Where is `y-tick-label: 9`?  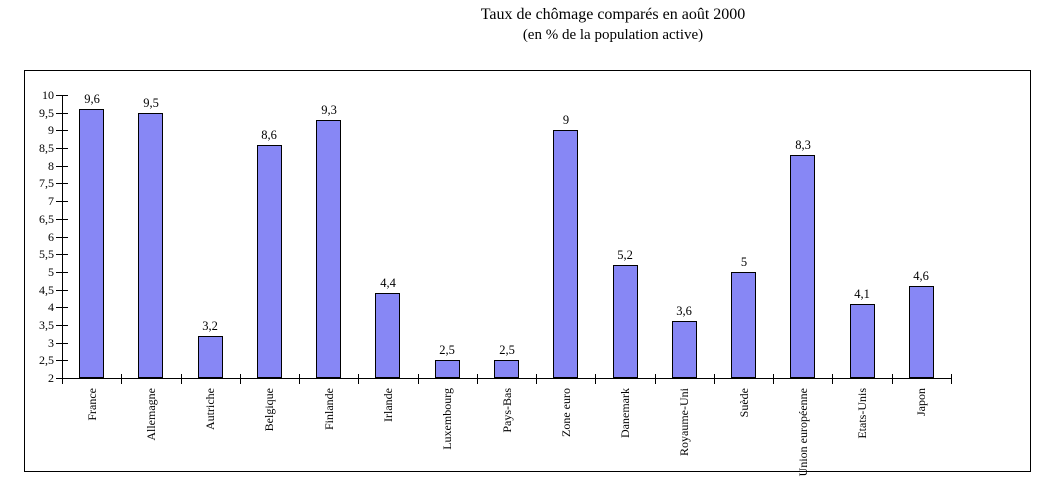 y-tick-label: 9 is located at coordinates (51, 130).